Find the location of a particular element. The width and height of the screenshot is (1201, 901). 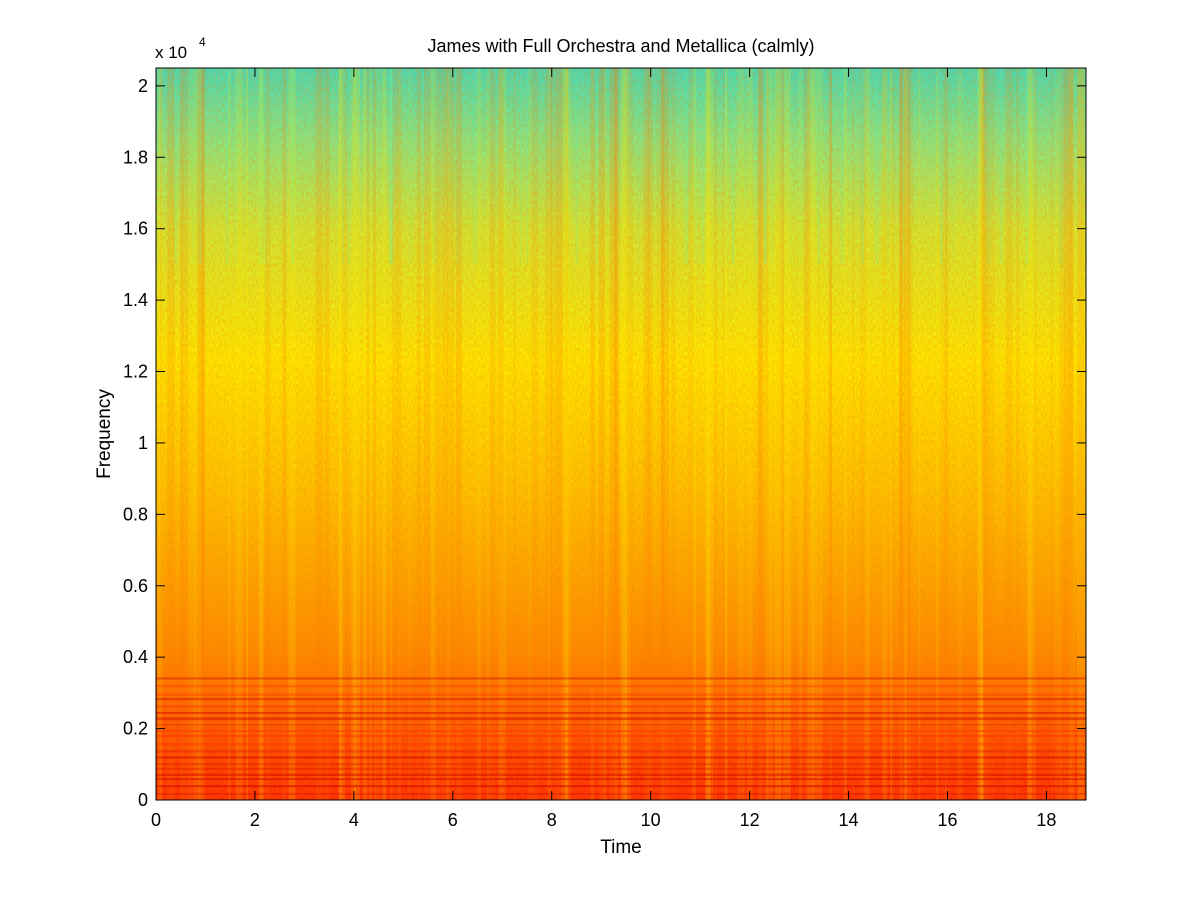

y-tick-label: 1.8 is located at coordinates (135, 157).